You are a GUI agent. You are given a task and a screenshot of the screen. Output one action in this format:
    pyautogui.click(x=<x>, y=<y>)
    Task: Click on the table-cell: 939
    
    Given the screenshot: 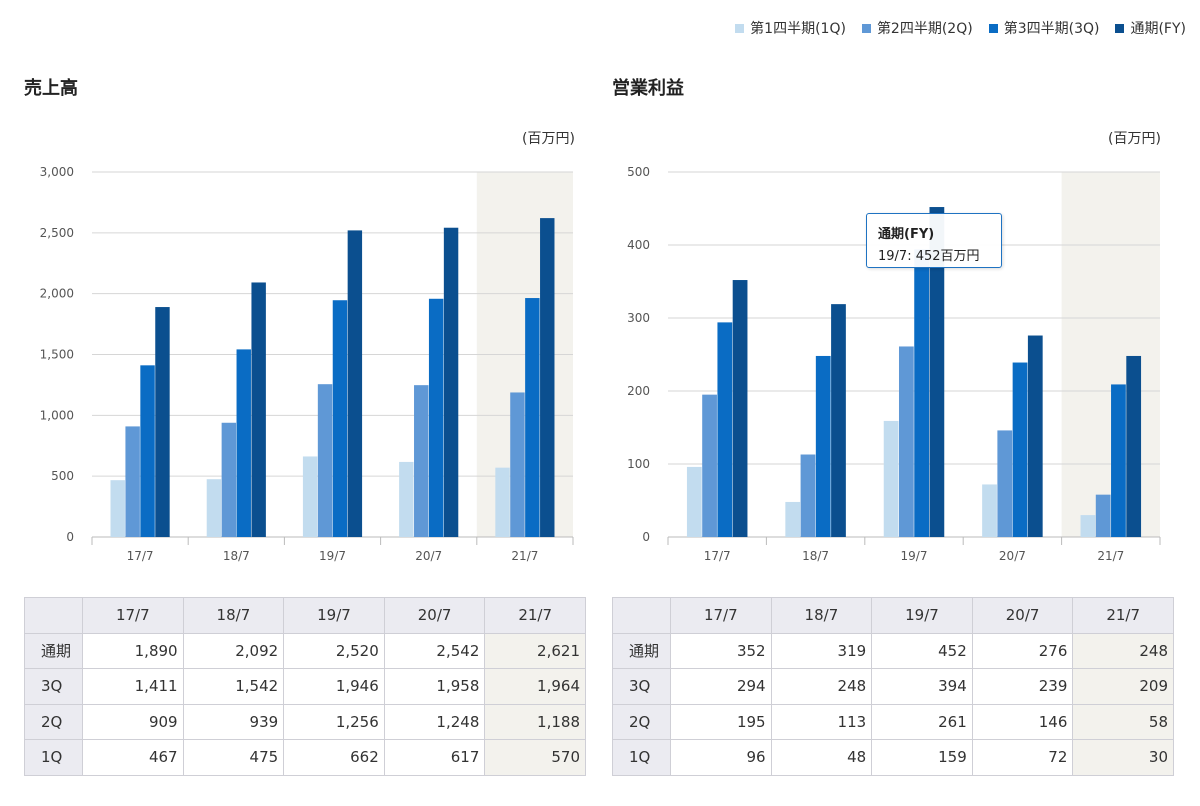 What is the action you would take?
    pyautogui.click(x=233, y=721)
    